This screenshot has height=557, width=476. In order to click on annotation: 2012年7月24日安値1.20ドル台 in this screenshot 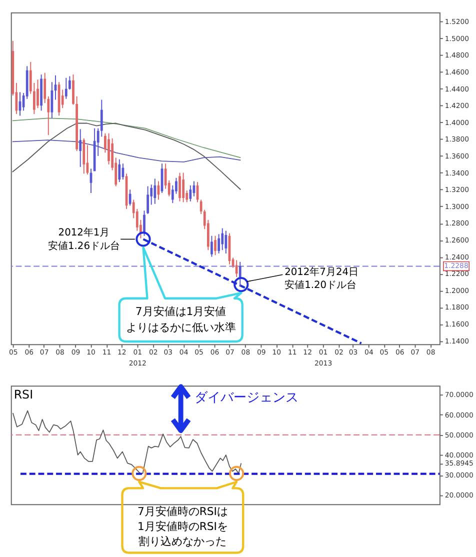, I will do `click(321, 279)`.